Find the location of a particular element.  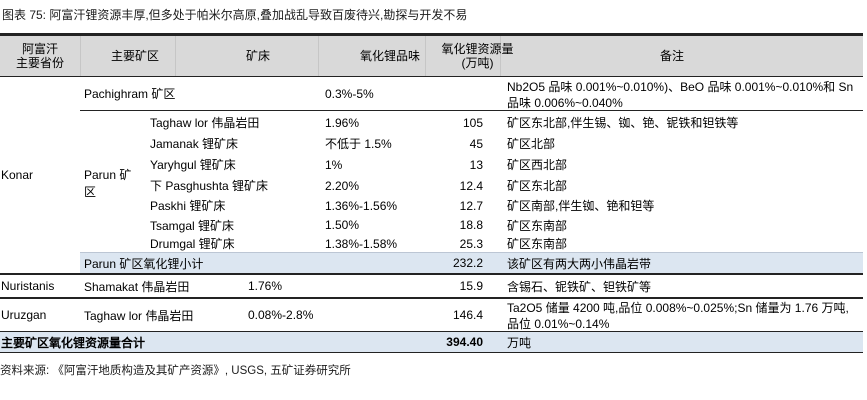

amount-value: 25.3 is located at coordinates (471, 243).